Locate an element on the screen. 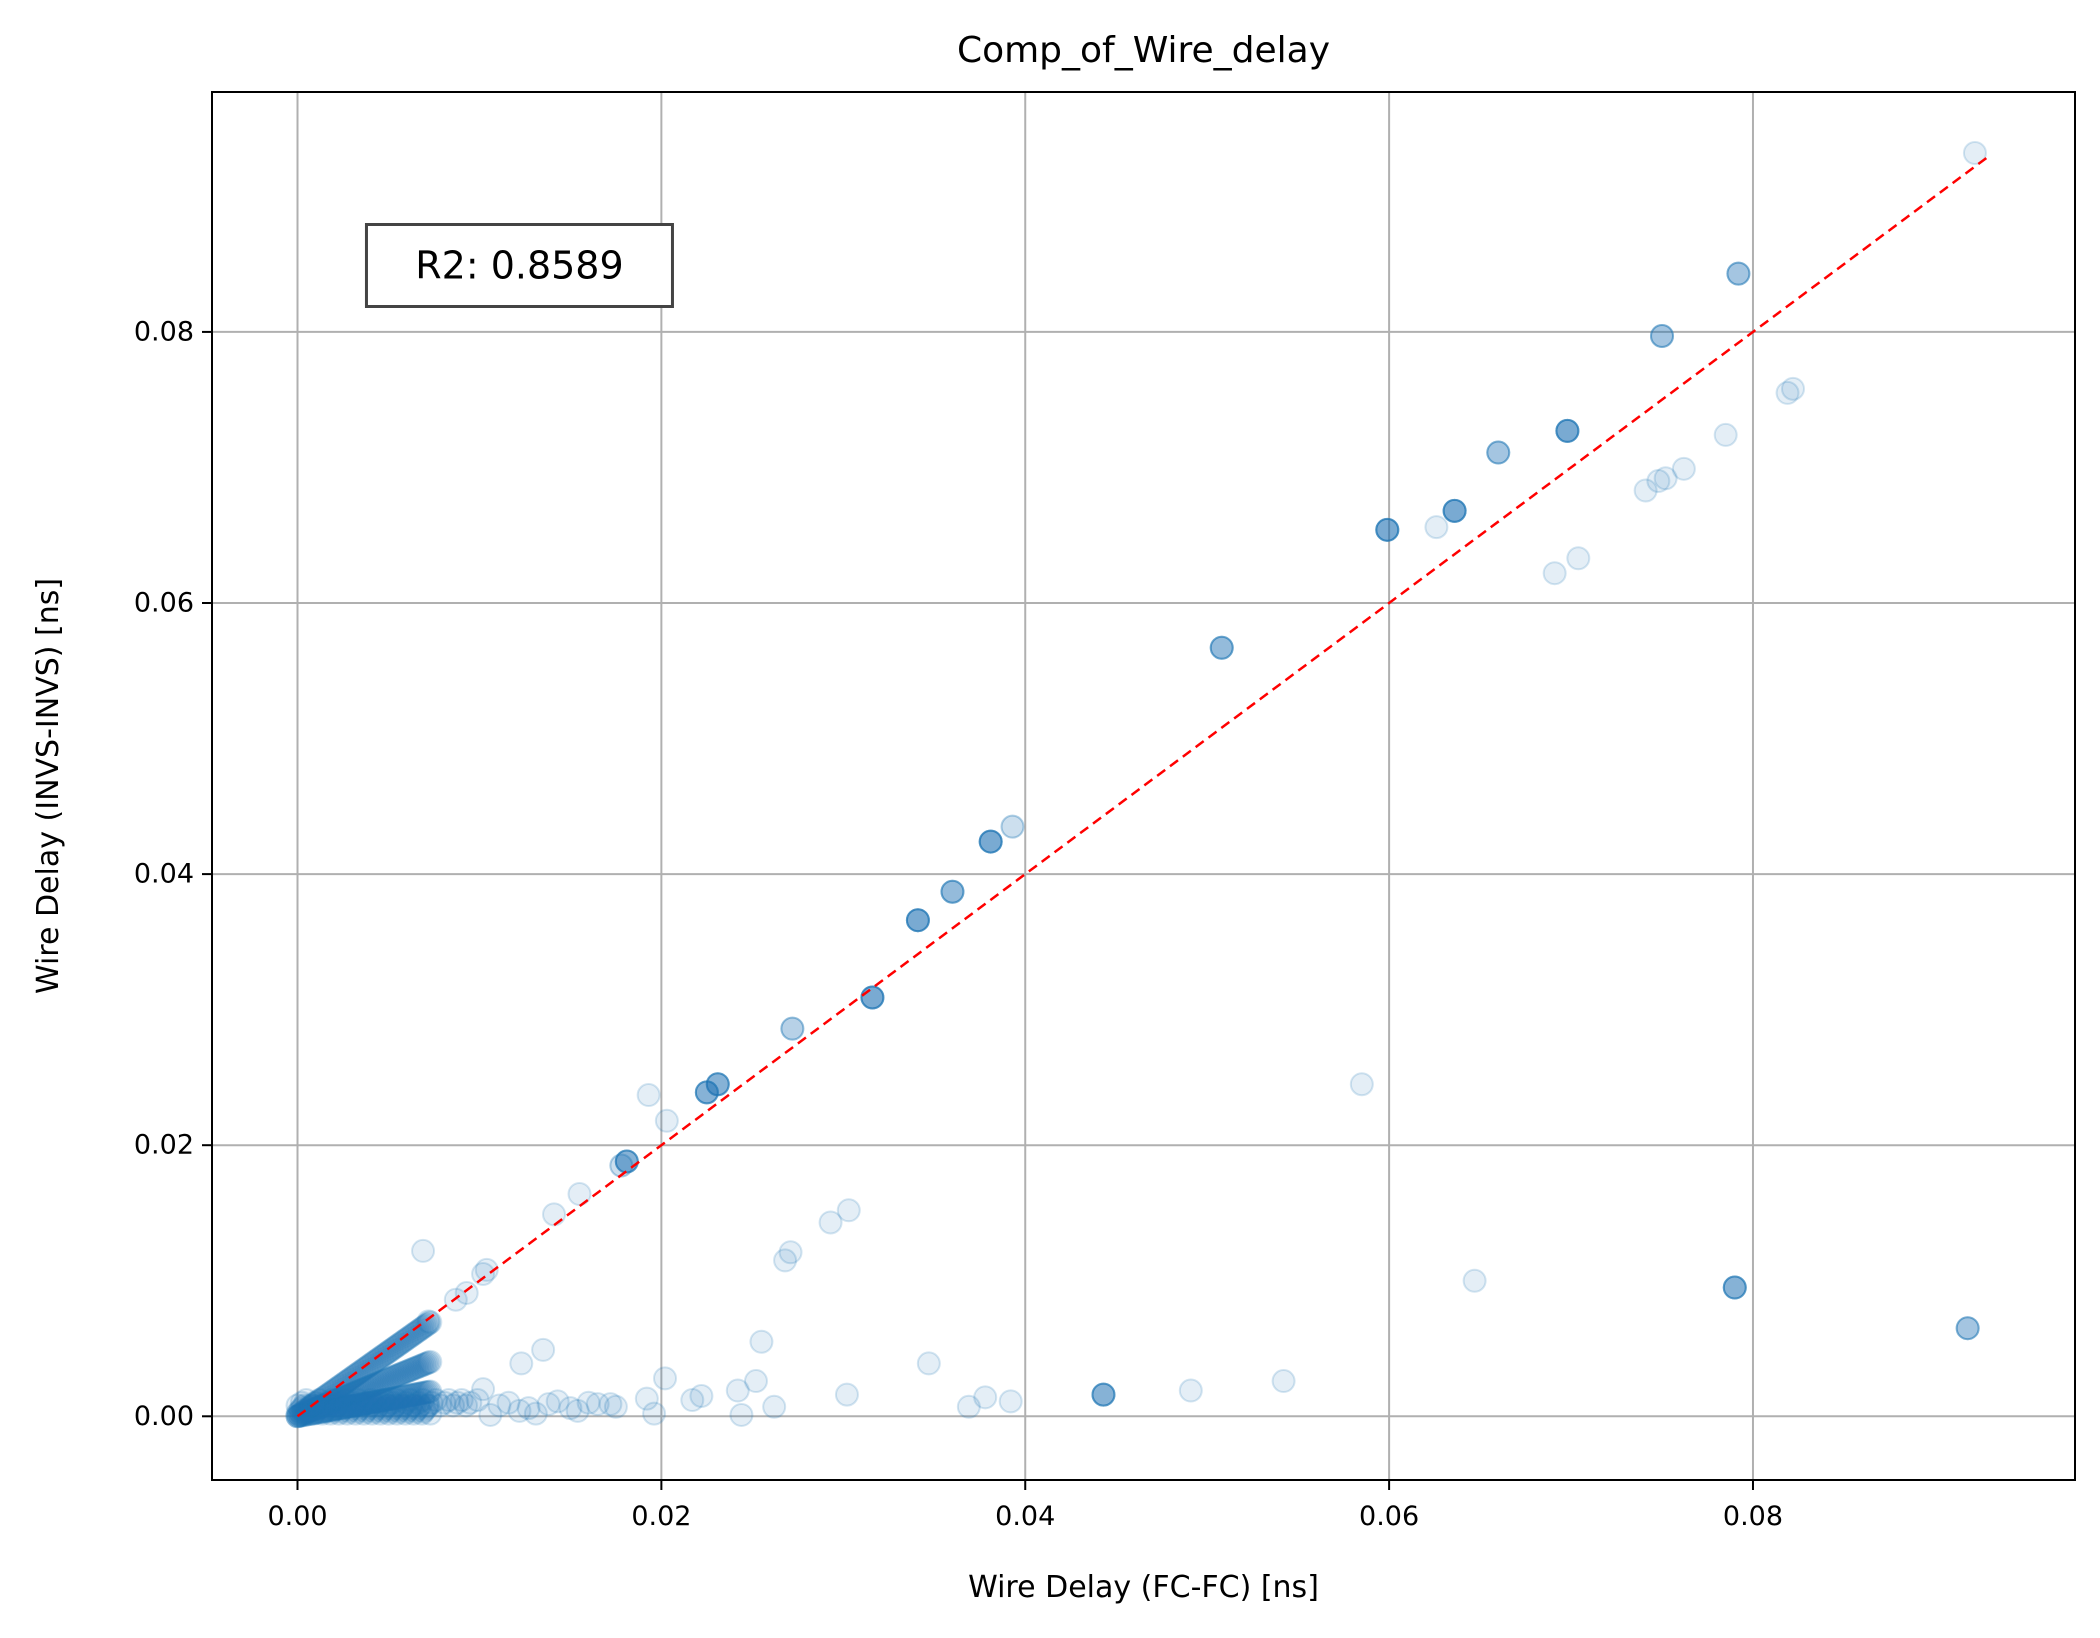 This screenshot has height=1638, width=2100. x-axis-label: Wire Delay (FC-FC) [ns] is located at coordinates (1143, 1587).